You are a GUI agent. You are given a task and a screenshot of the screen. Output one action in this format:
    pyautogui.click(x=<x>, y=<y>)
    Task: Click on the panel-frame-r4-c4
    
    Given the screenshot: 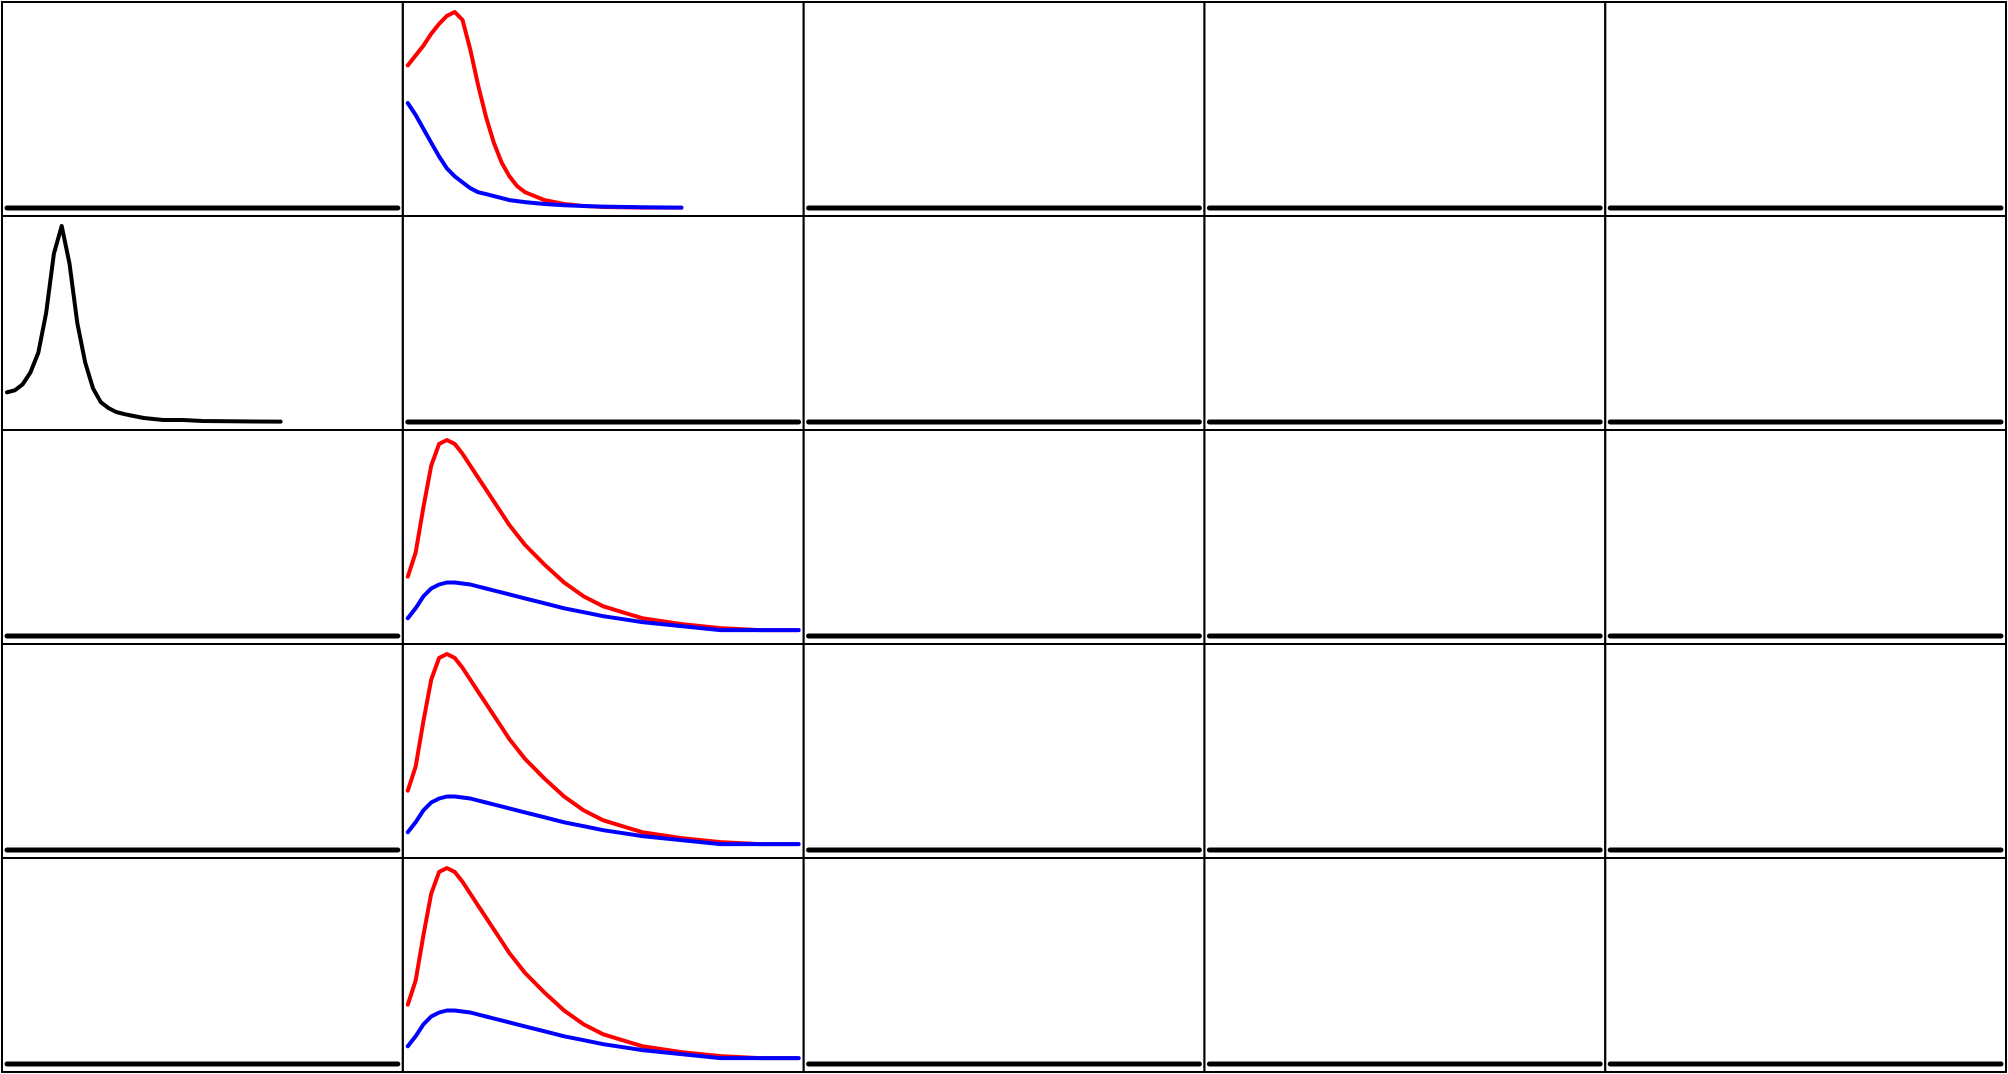 What is the action you would take?
    pyautogui.click(x=1805, y=965)
    